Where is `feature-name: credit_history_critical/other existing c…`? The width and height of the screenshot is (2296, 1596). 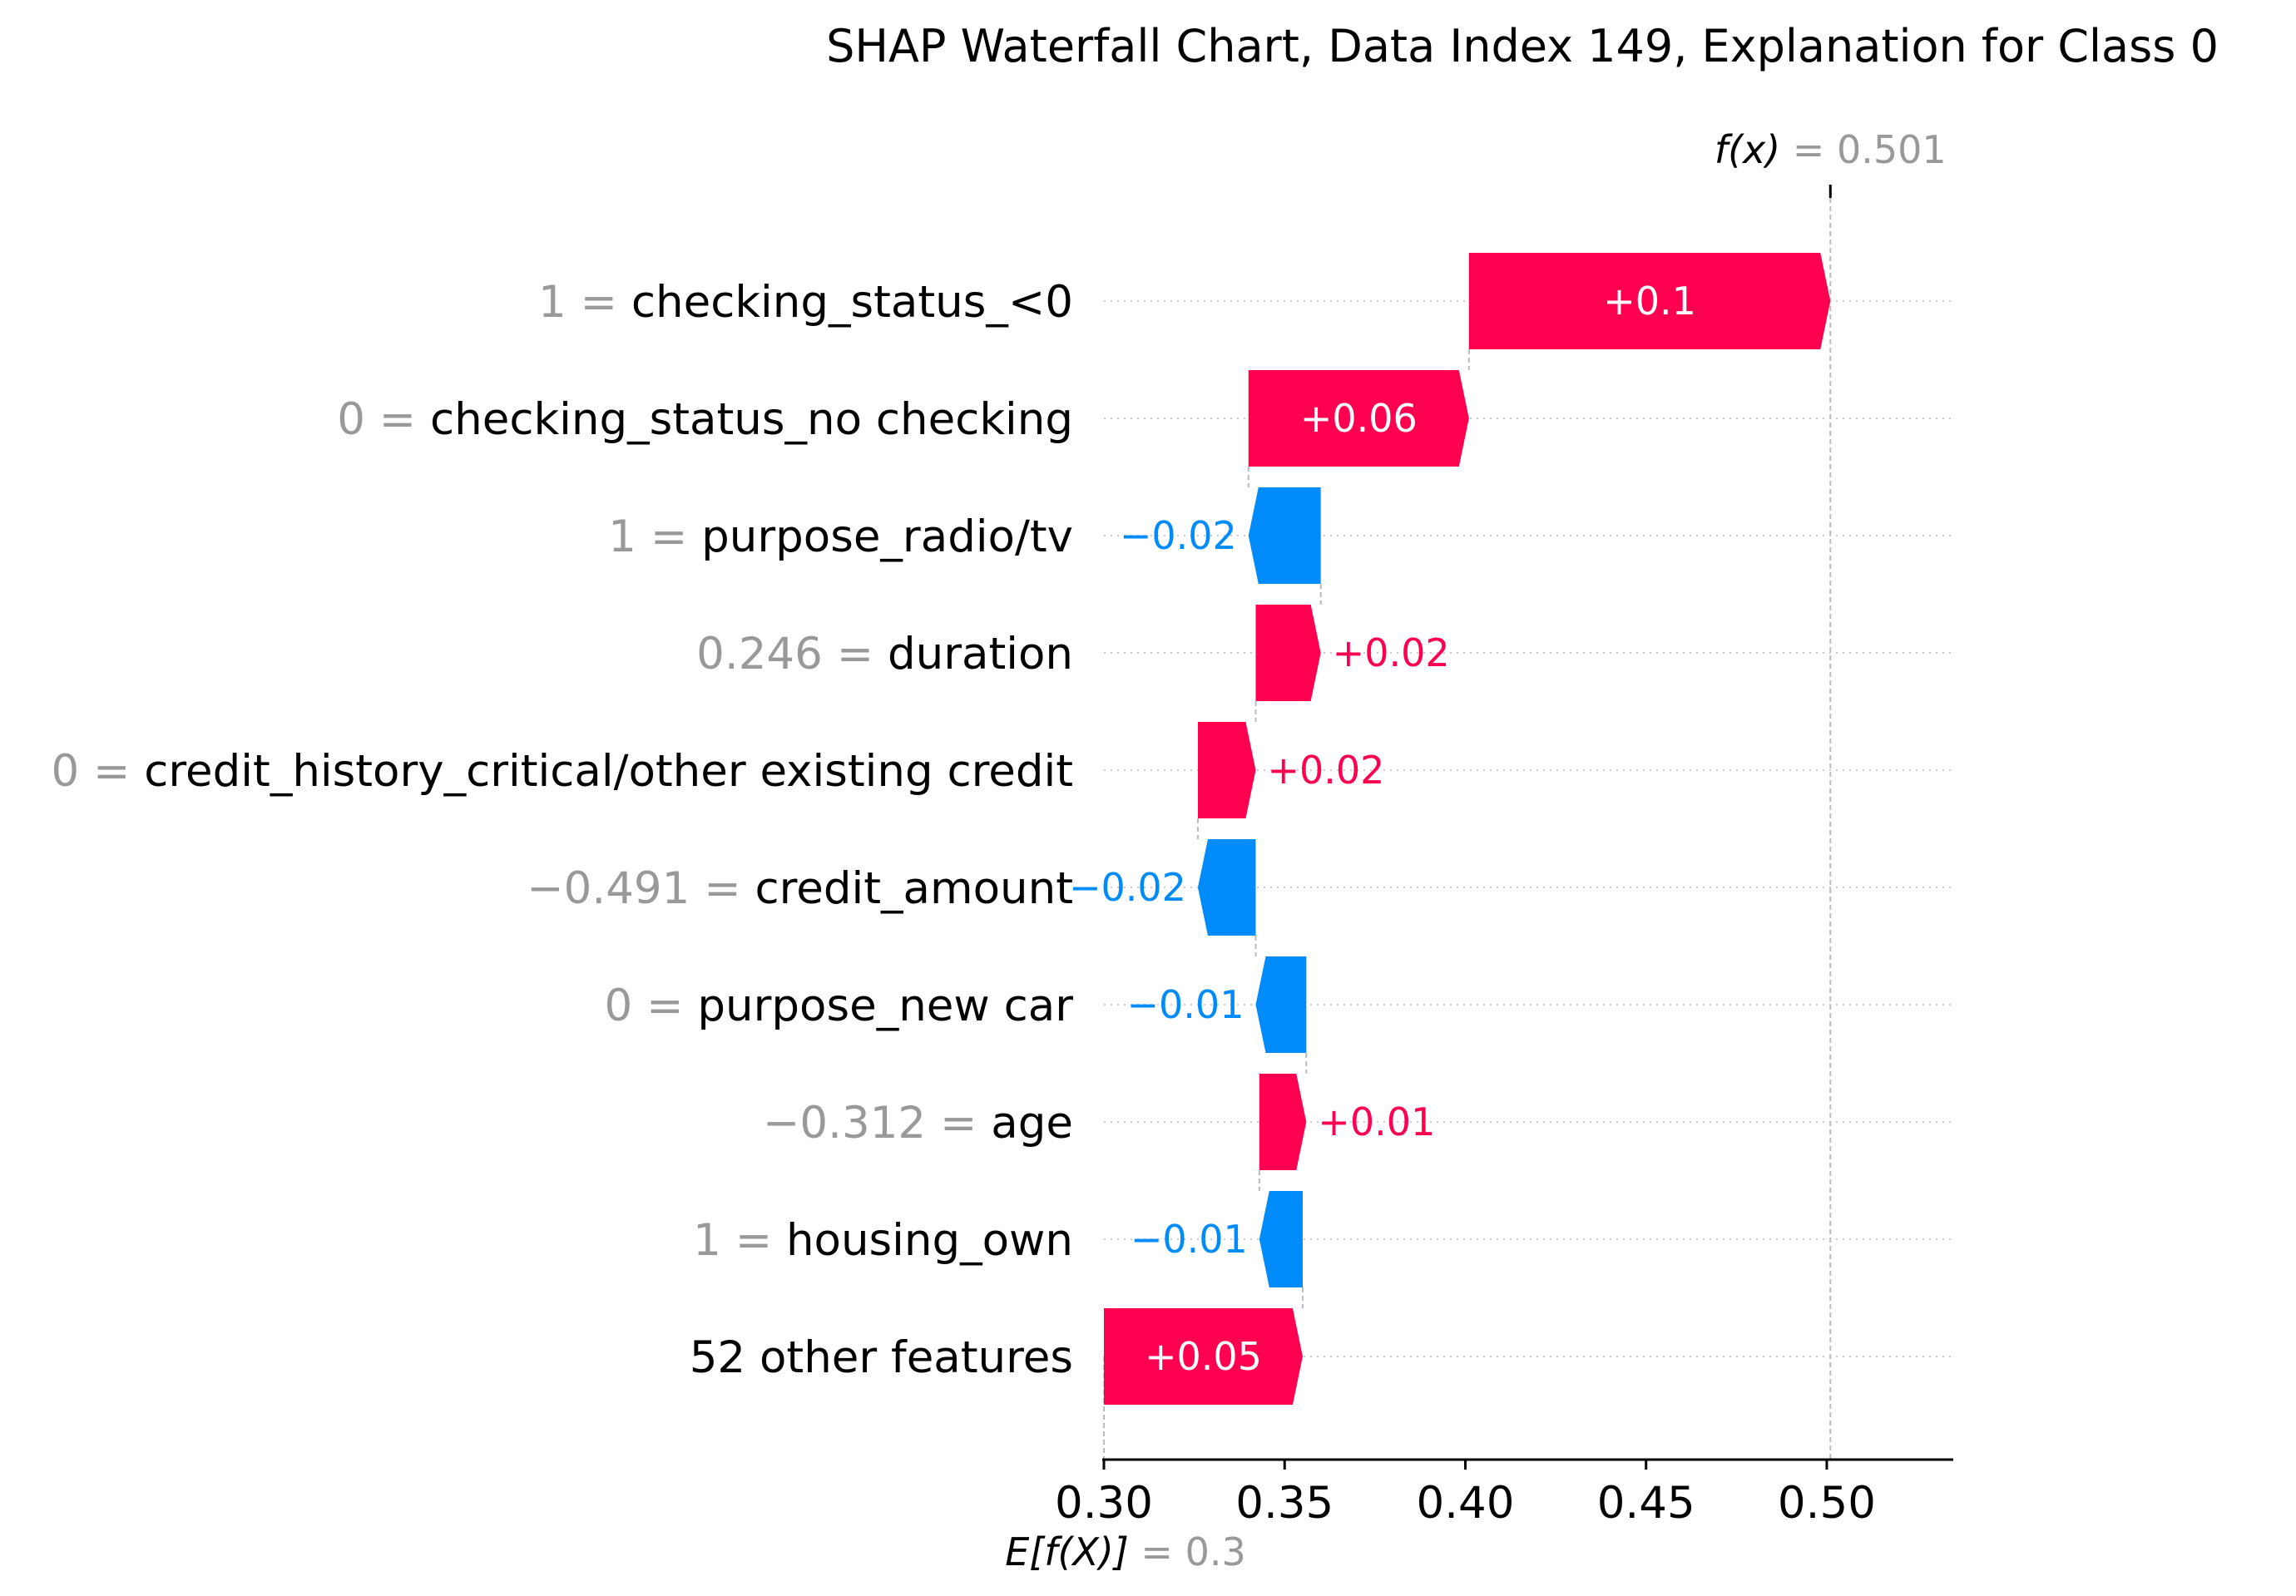 feature-name: credit_history_critical/other existing c… is located at coordinates (608, 771).